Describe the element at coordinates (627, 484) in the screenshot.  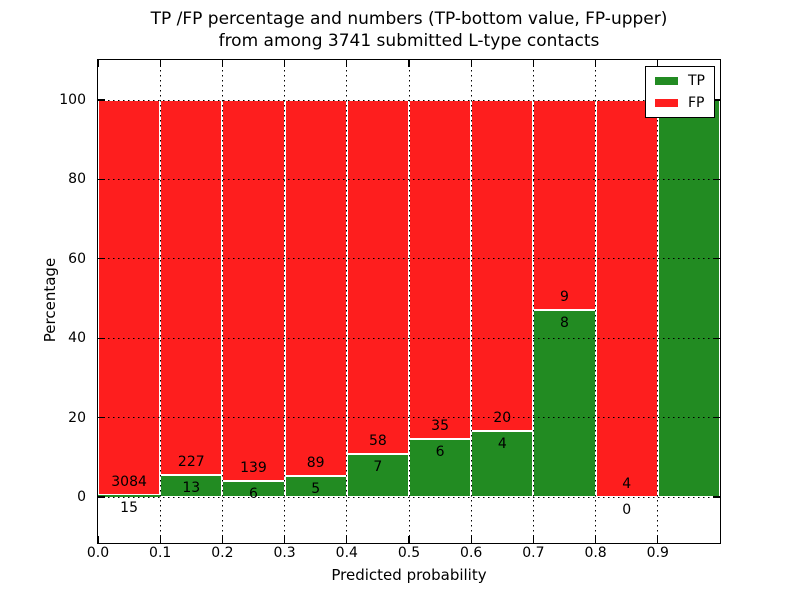
I see `bar-fp-count-label: 4` at that location.